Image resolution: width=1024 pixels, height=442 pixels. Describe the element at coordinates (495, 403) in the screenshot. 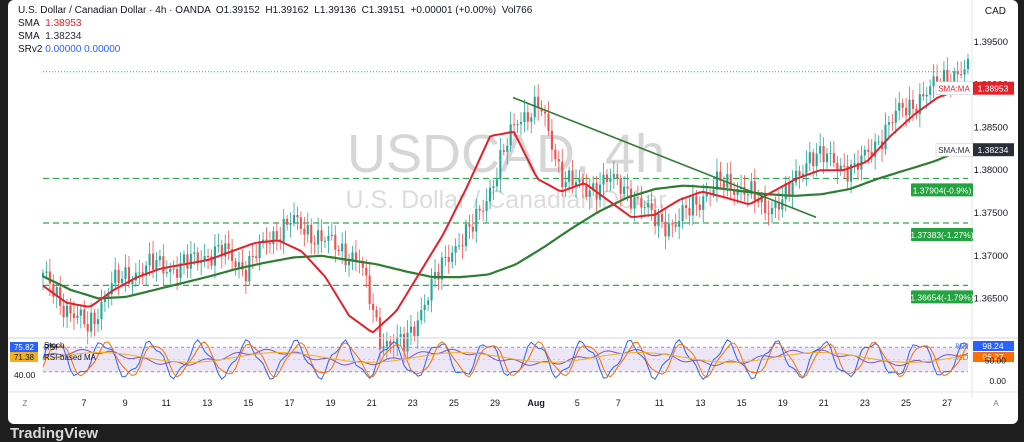

I see `time-tick-label: 29` at that location.